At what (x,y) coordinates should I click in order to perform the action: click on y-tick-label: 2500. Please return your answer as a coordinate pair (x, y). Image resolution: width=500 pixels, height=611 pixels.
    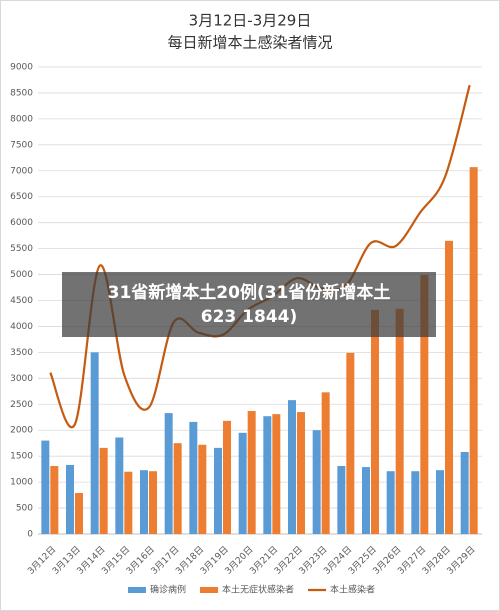
    Looking at the image, I should click on (21, 405).